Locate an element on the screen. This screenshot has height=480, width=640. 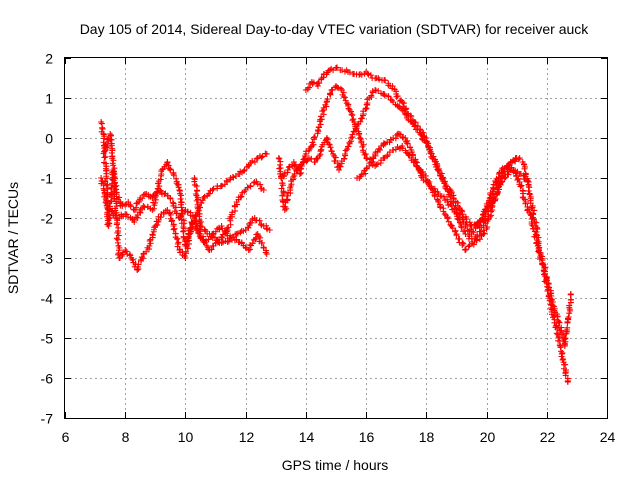
y-tick-label: -3 is located at coordinates (47, 259).